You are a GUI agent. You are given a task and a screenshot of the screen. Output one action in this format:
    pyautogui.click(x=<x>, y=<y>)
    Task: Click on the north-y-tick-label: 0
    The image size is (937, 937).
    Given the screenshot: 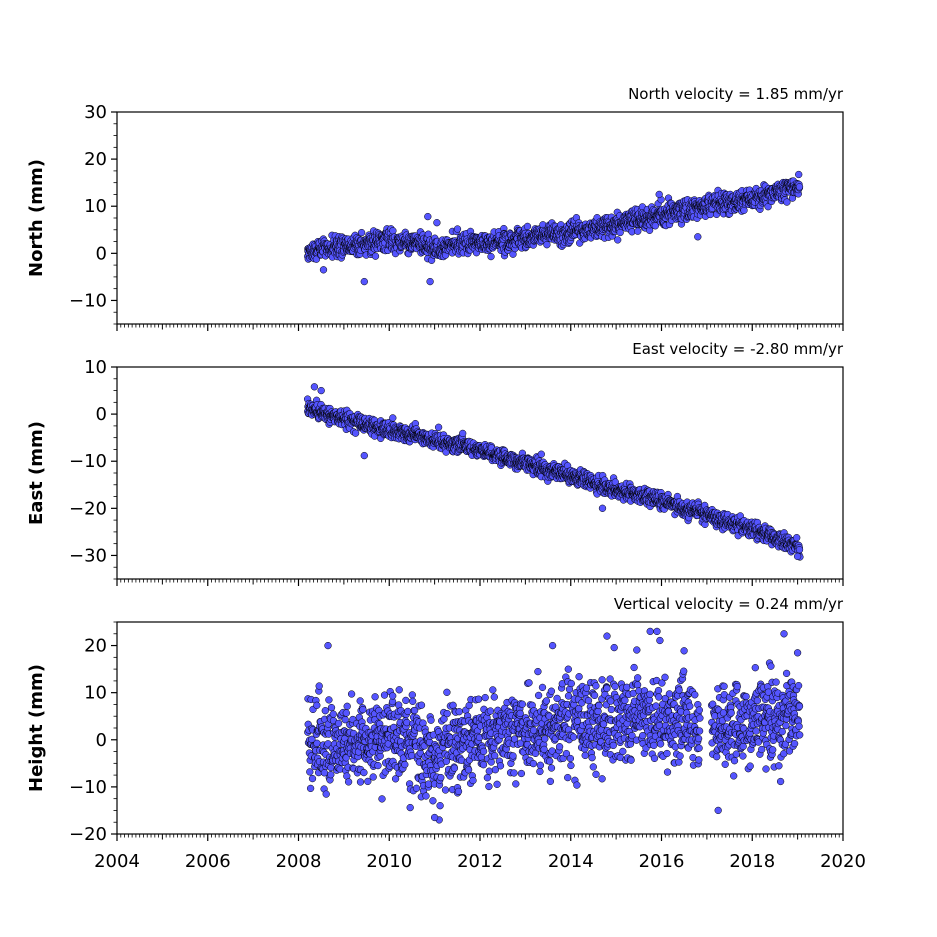 What is the action you would take?
    pyautogui.click(x=101, y=253)
    